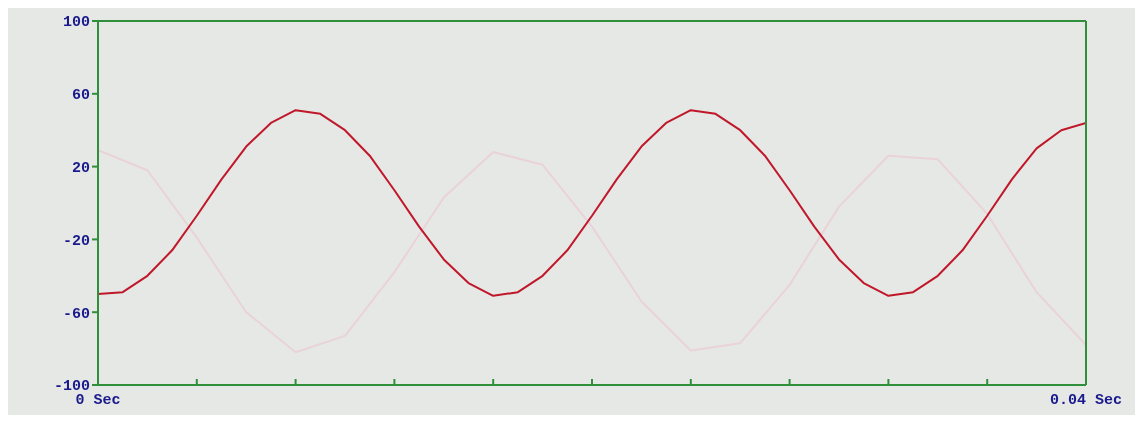  Describe the element at coordinates (1086, 400) in the screenshot. I see `x-tick-label: 0.04 Sec` at that location.